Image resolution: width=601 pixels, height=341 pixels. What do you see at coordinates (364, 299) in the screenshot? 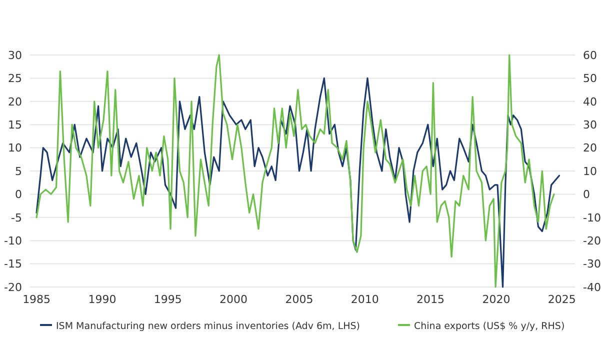
I see `x-tick-label: 2010` at bounding box center [364, 299].